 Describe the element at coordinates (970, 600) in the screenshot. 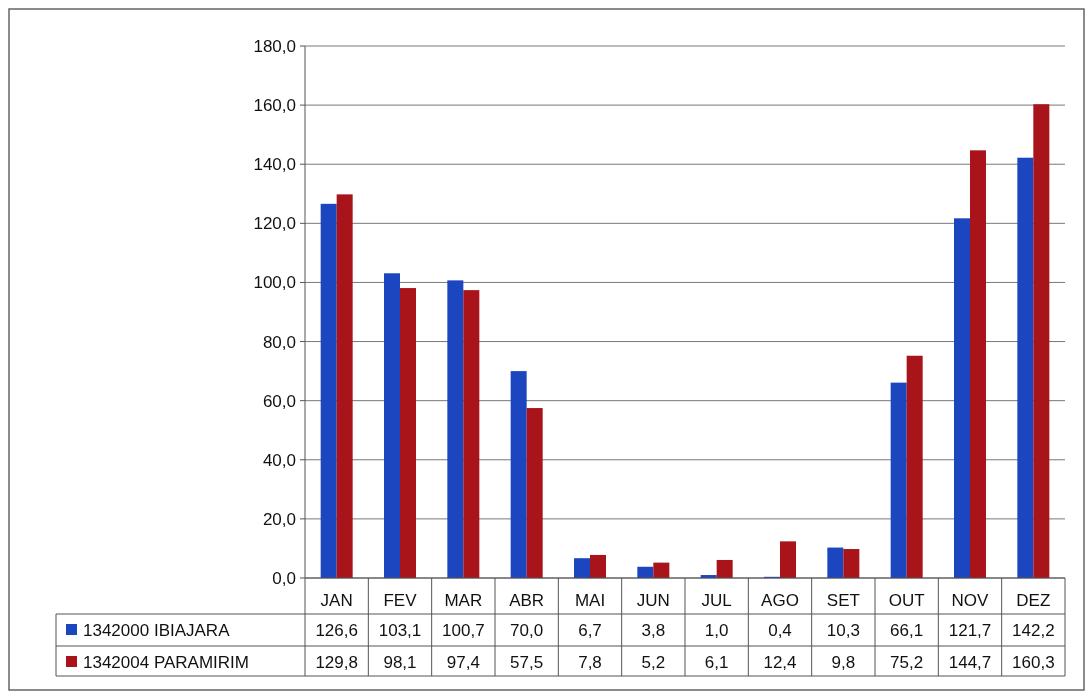

I see `x-tick-label: NOV` at that location.